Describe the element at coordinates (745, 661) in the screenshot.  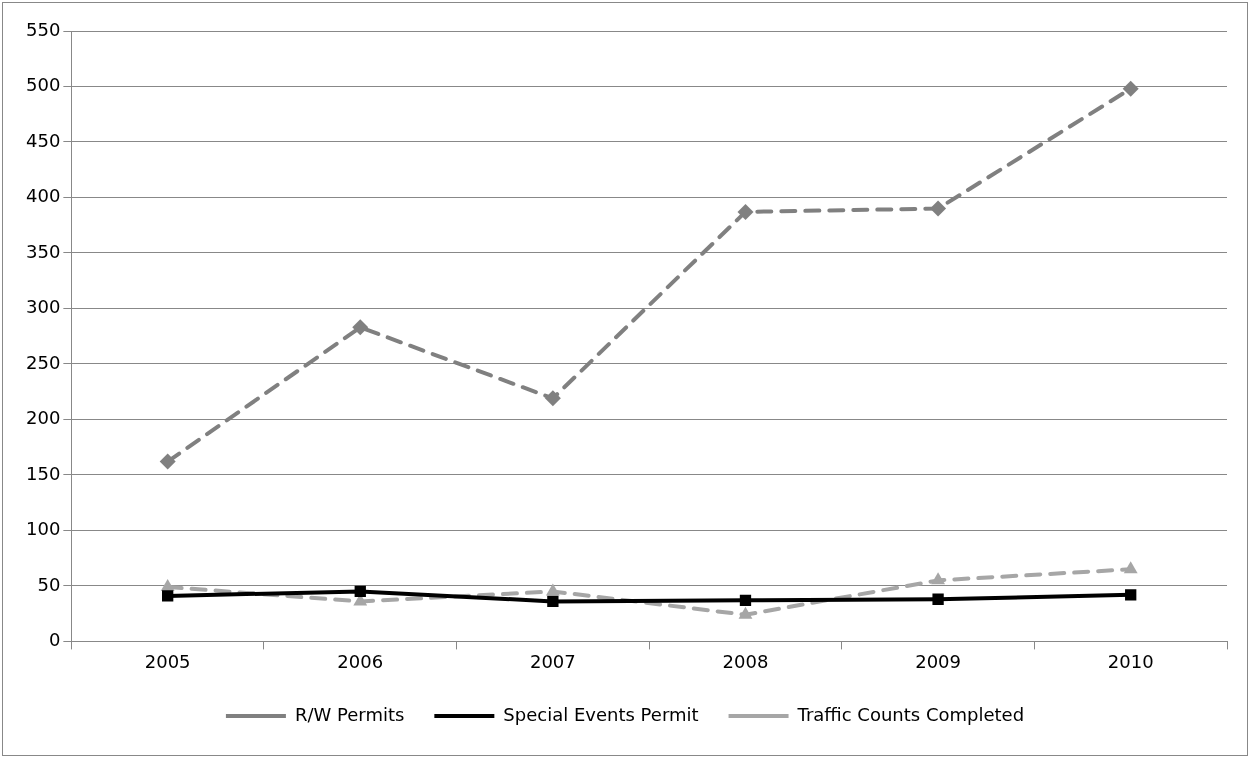
I see `x-tick-label: 2008` at that location.